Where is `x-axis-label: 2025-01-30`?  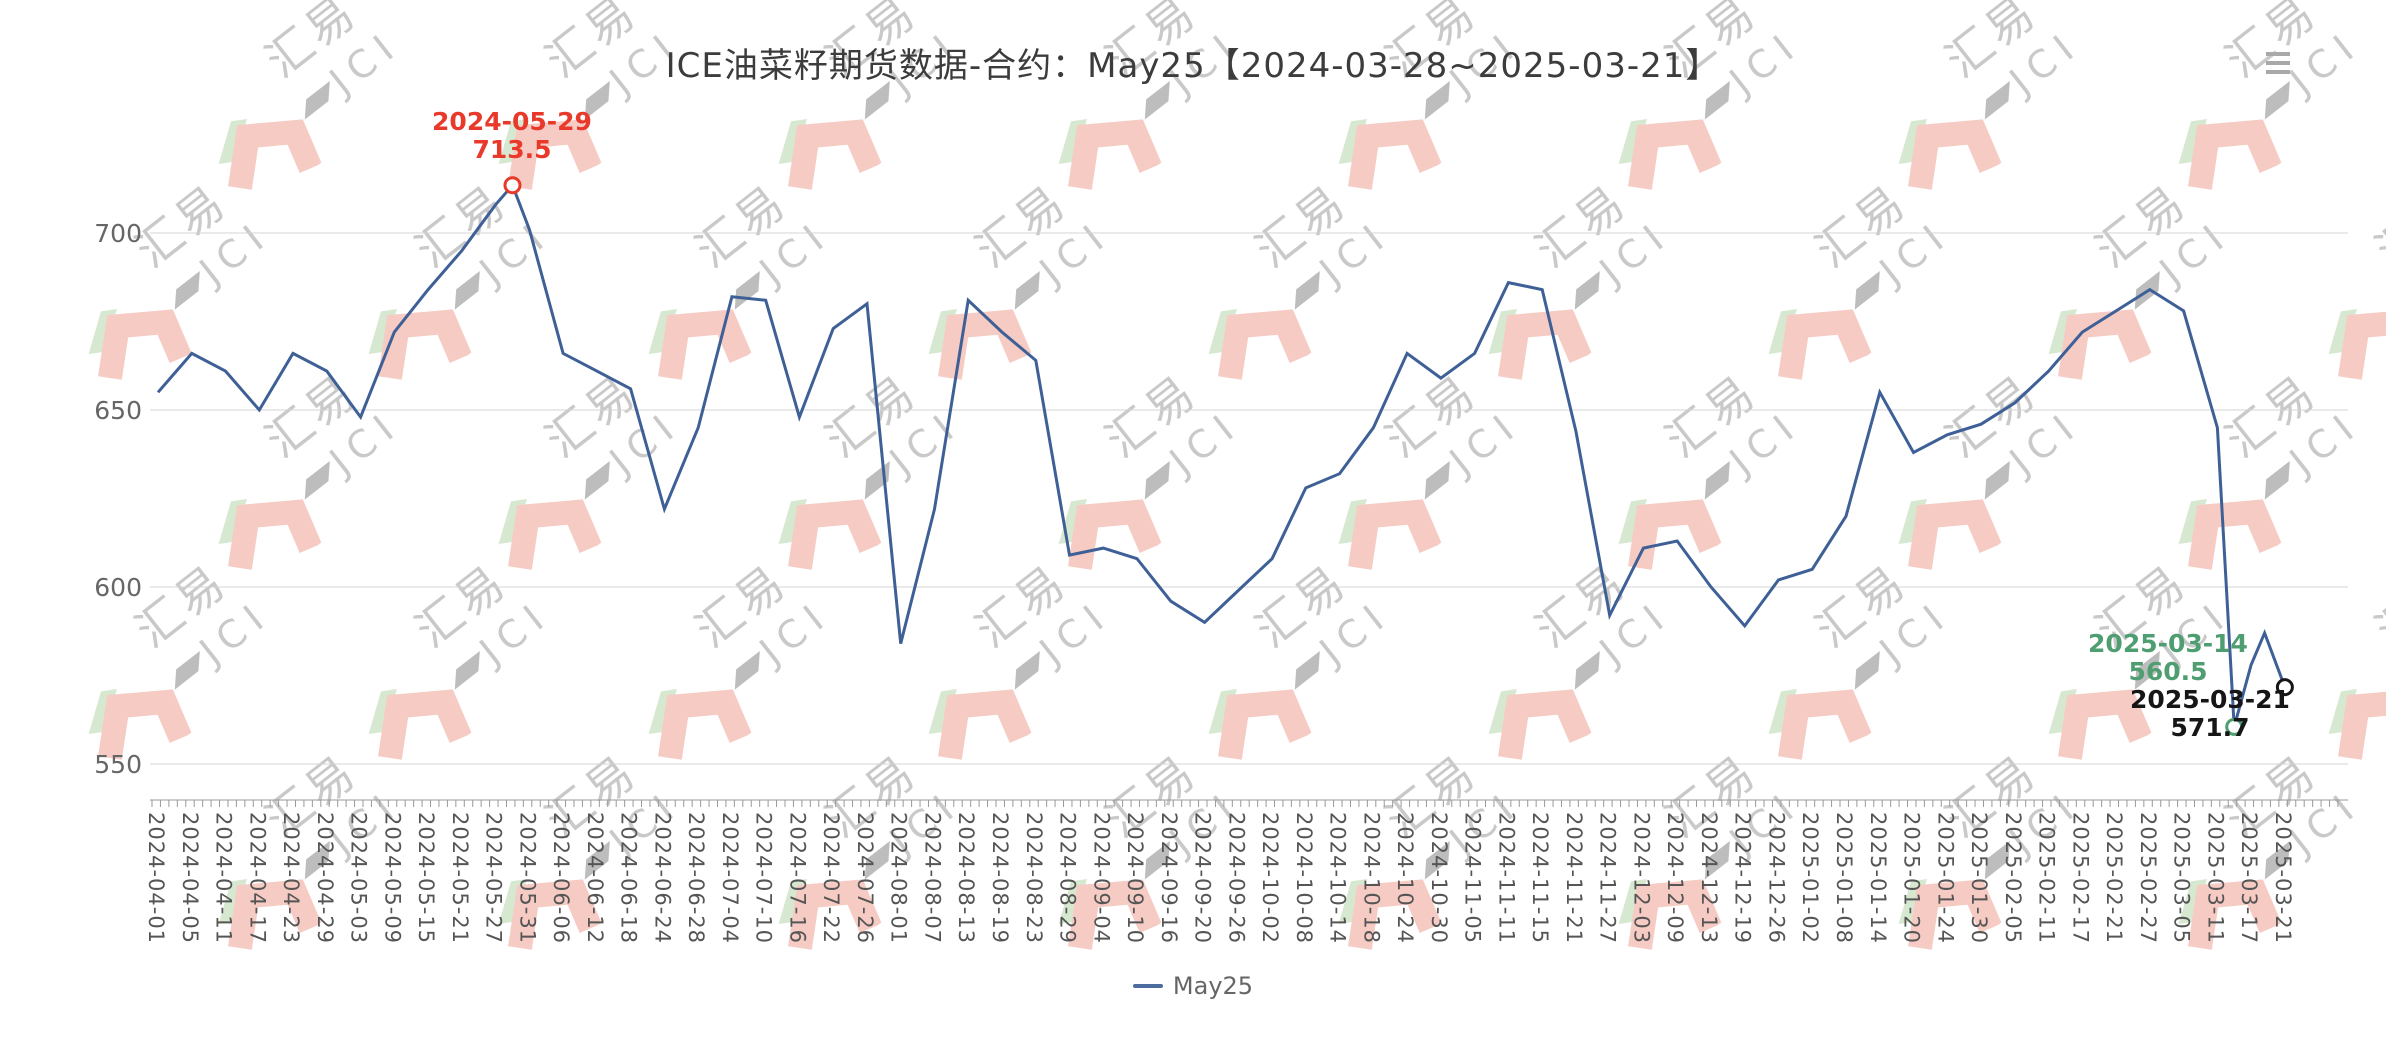 x-axis-label: 2025-01-30 is located at coordinates (1979, 878).